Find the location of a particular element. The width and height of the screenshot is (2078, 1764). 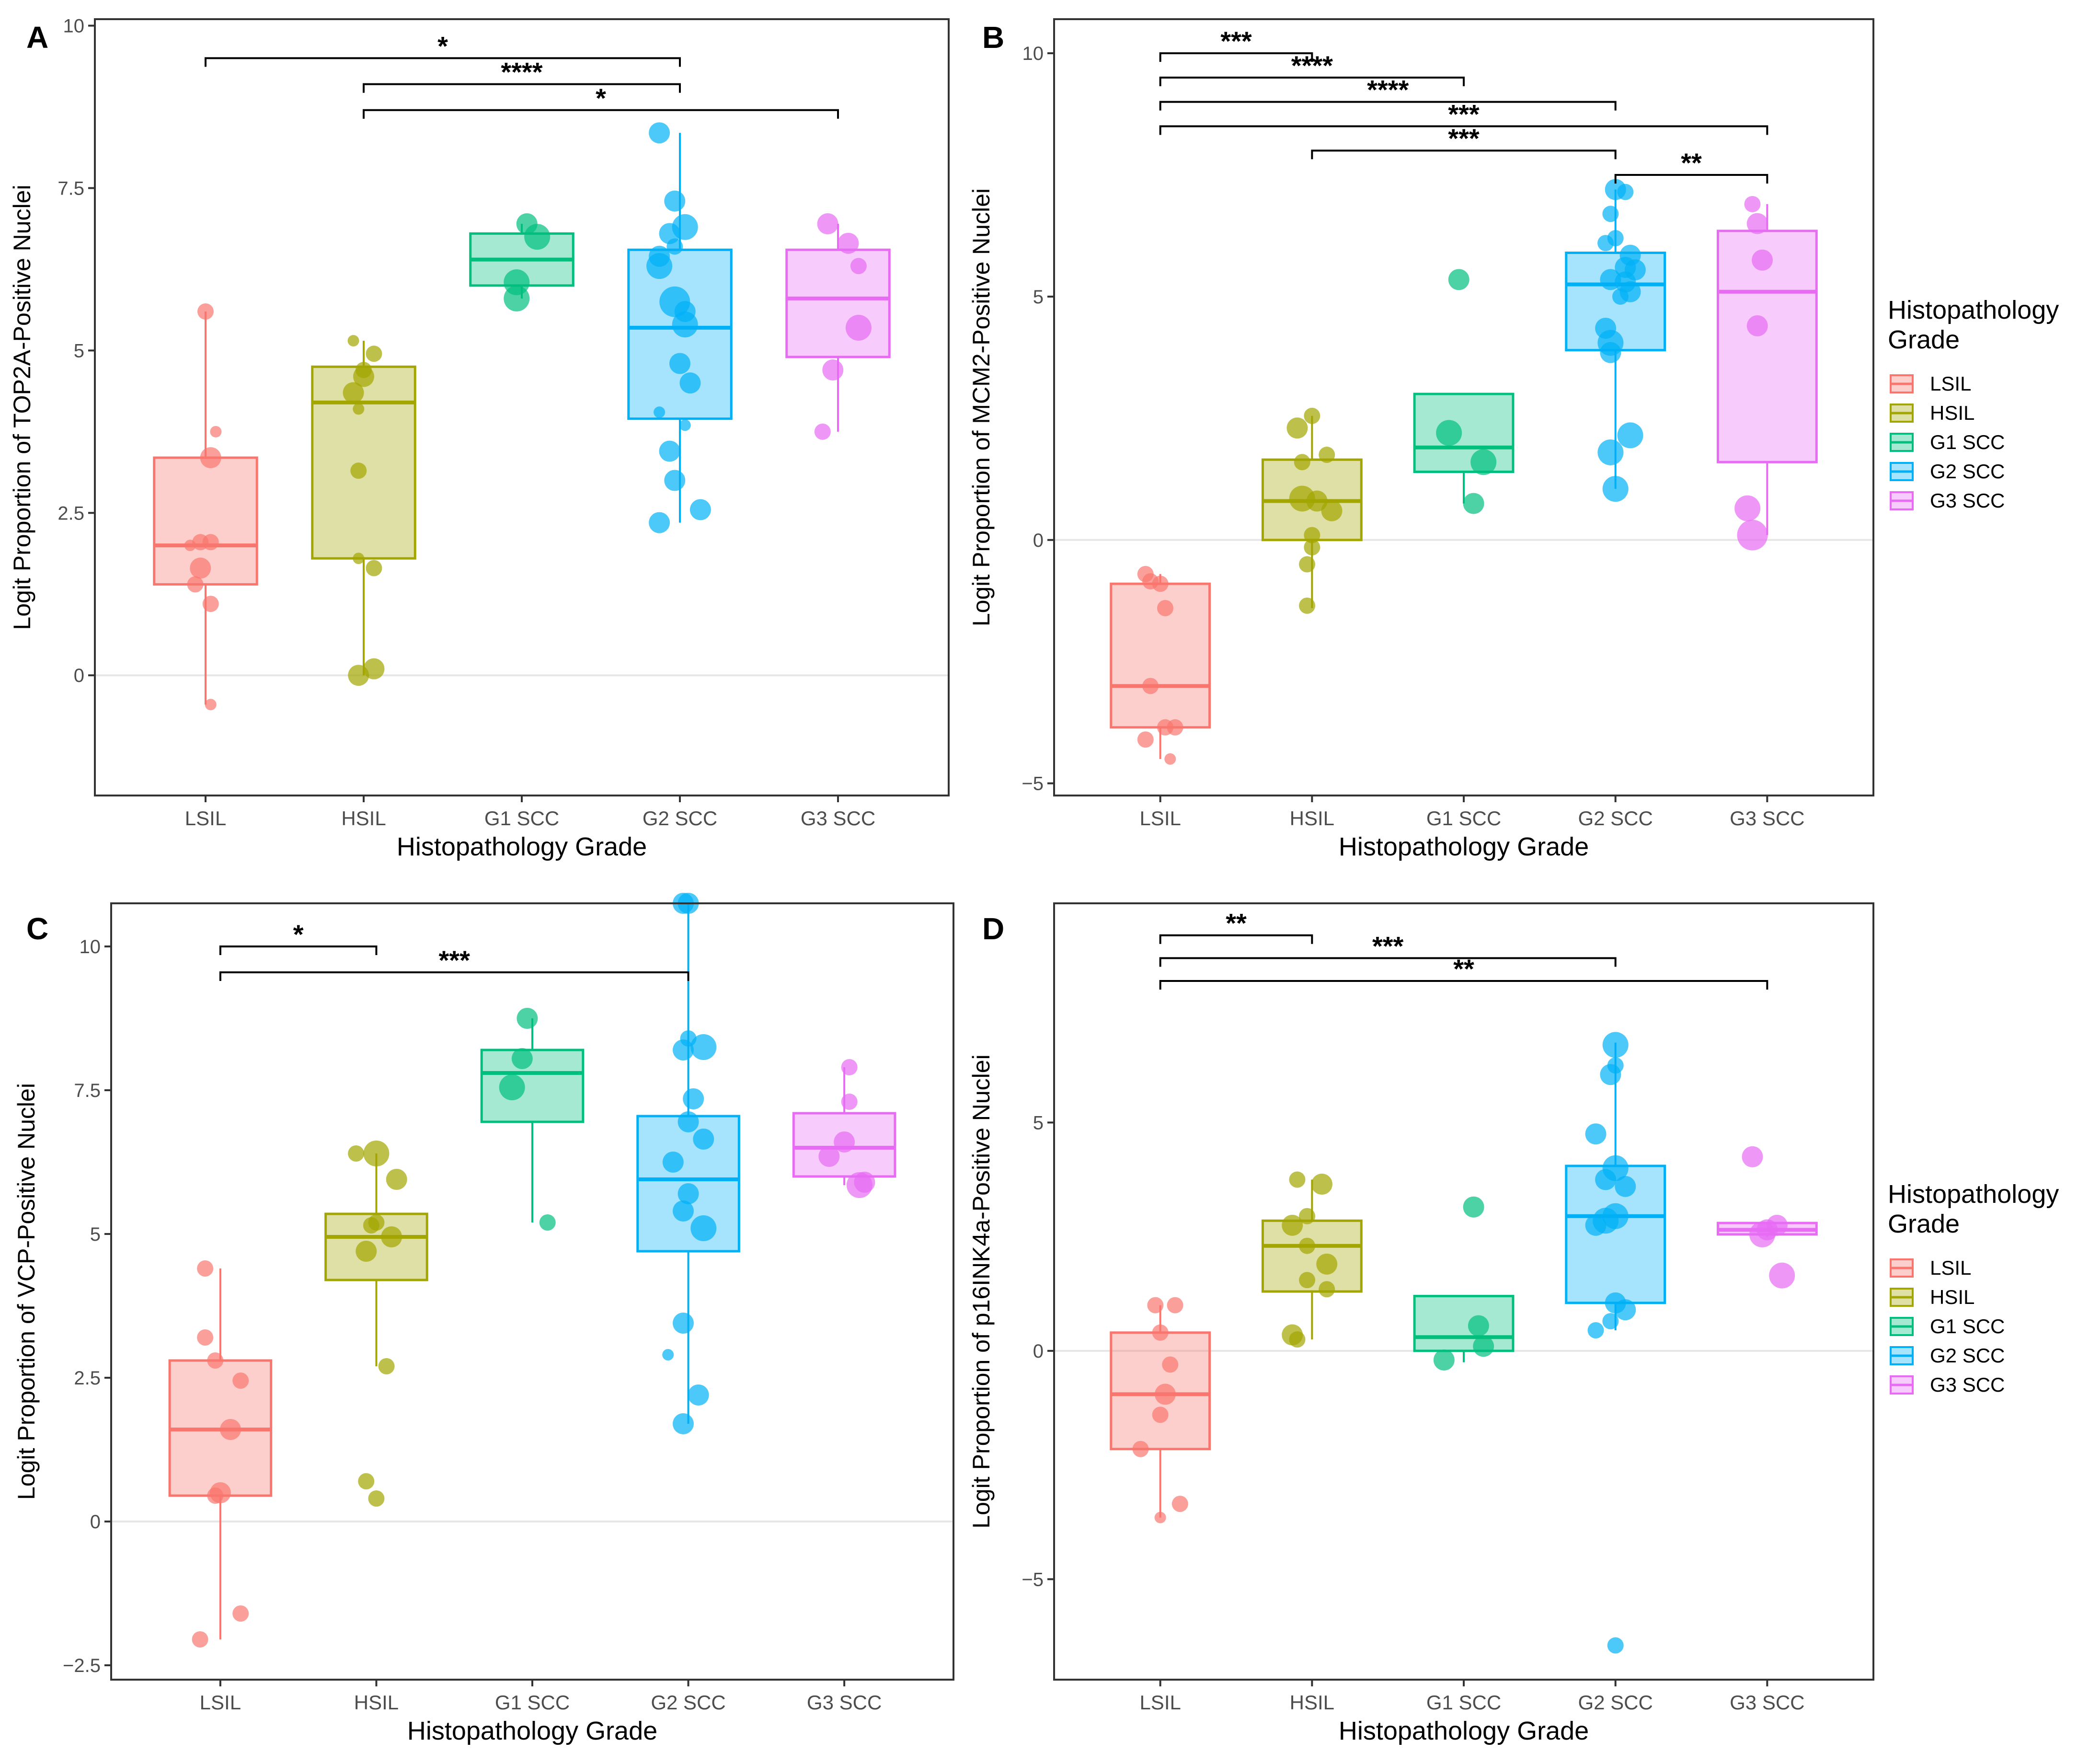

y-tick-label: −5 is located at coordinates (1033, 784).